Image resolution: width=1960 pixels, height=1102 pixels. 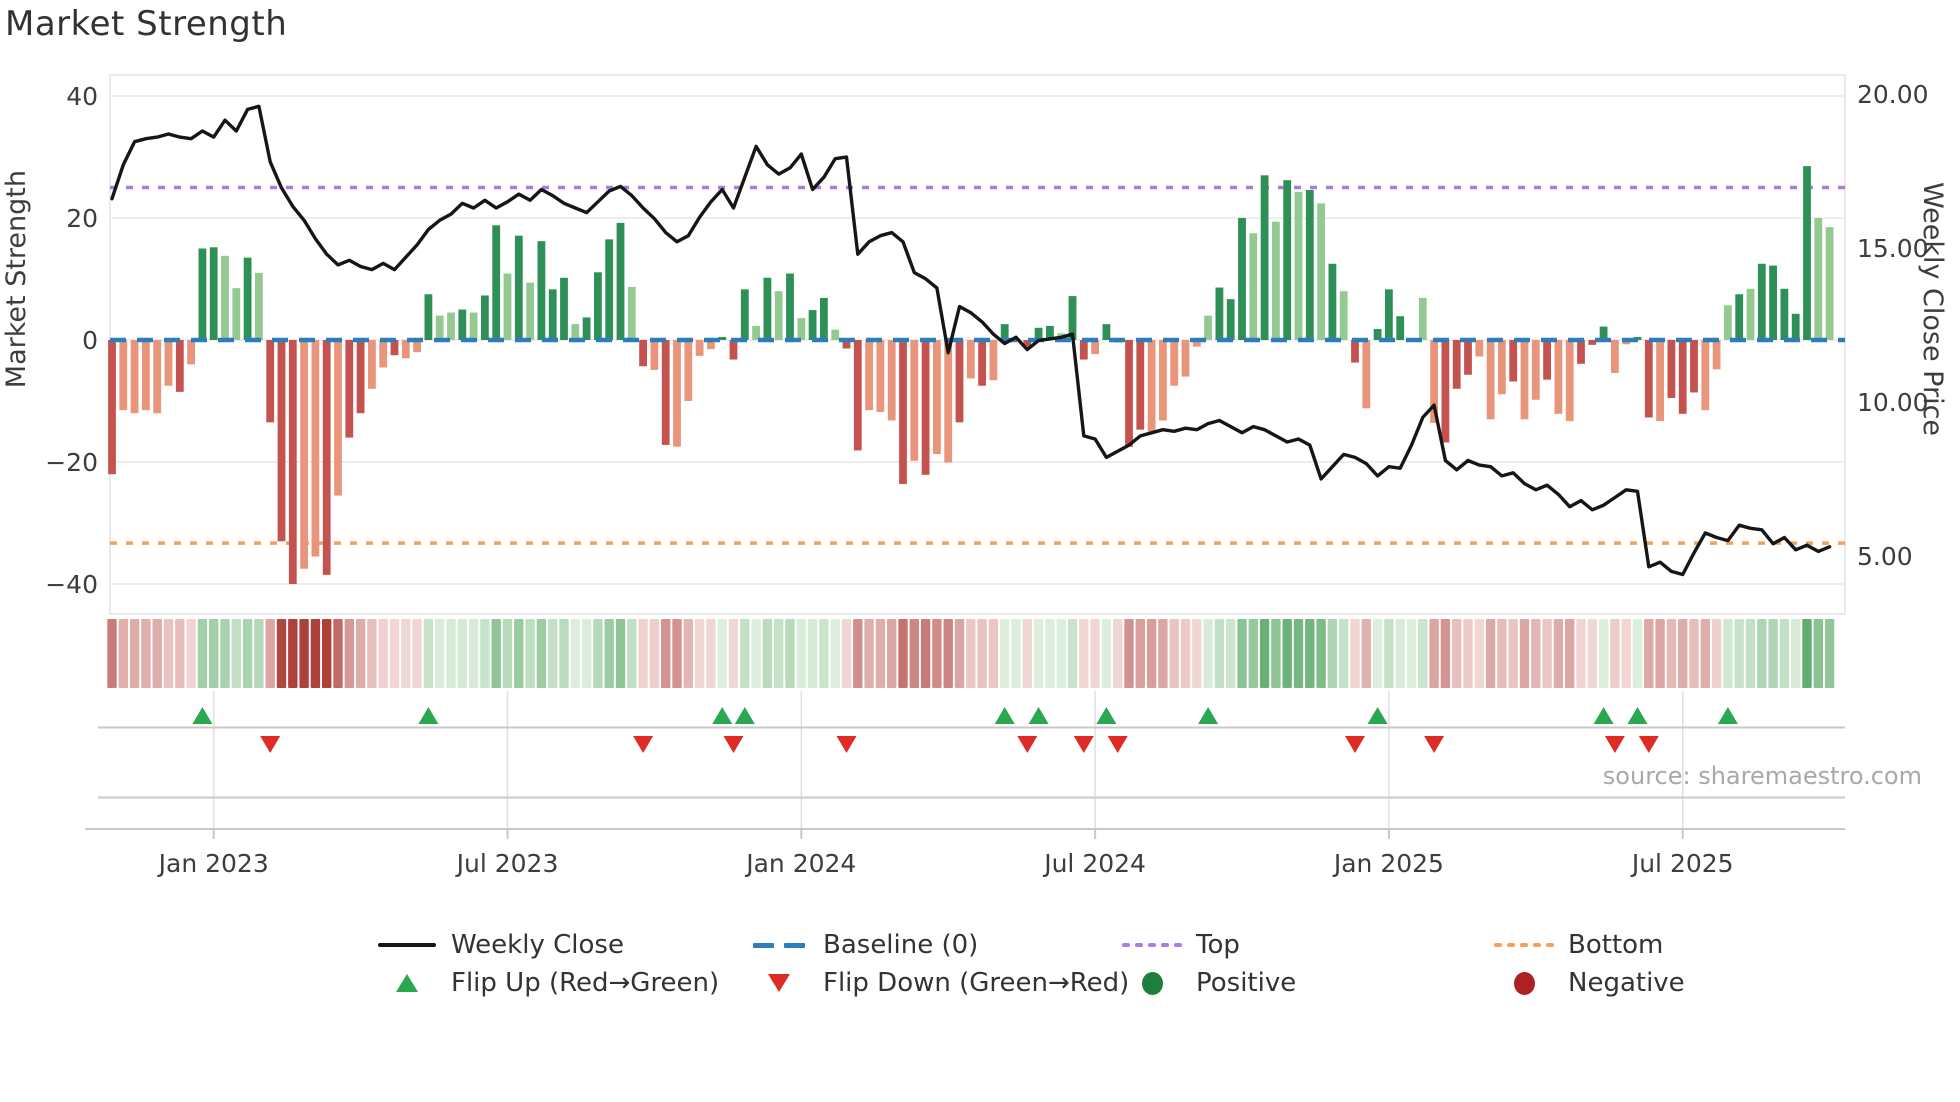 What do you see at coordinates (1885, 556) in the screenshot?
I see `svg-text: 5.00` at bounding box center [1885, 556].